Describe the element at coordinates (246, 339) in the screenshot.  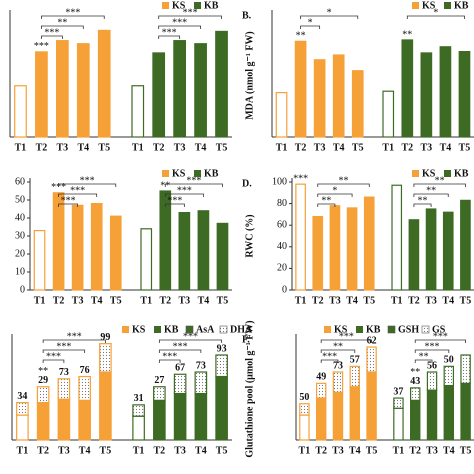
I see `panel-label: F.` at that location.